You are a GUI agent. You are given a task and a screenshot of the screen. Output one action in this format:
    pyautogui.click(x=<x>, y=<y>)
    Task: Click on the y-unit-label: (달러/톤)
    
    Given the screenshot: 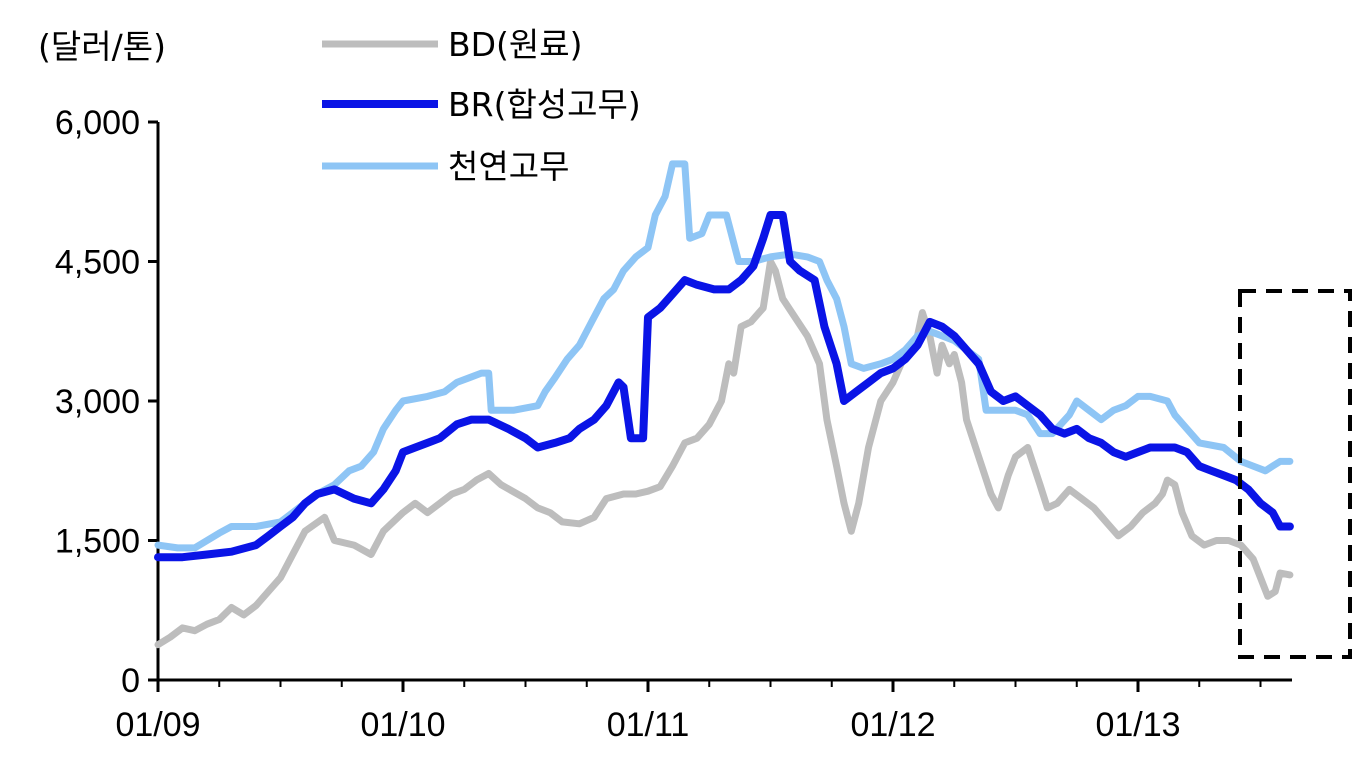 What is the action you would take?
    pyautogui.click(x=102, y=46)
    